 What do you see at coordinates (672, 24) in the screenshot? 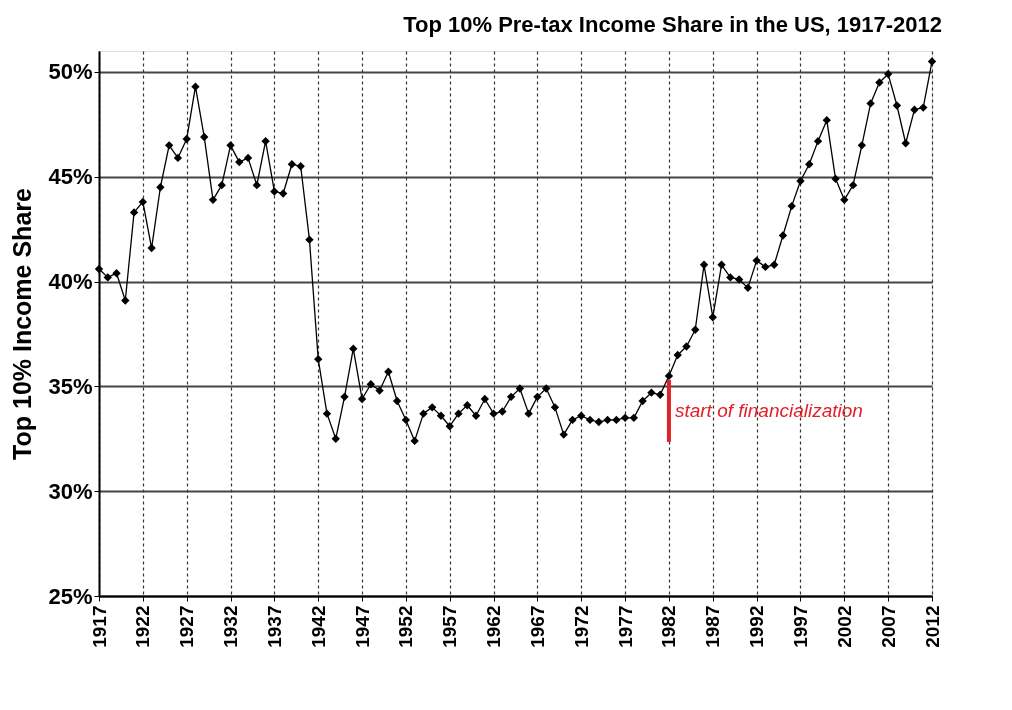
I see `chart-title: Top 10% Pre-tax Income Share in the US, 1917-2012` at bounding box center [672, 24].